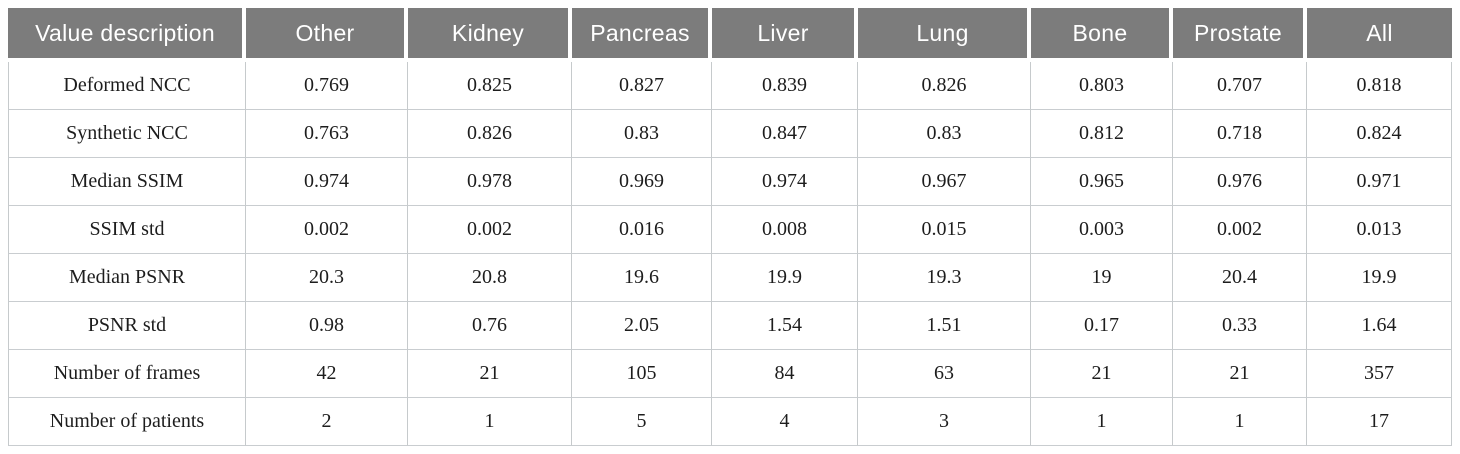 This screenshot has height=454, width=1460. I want to click on row-label: Median PSNR, so click(127, 278).